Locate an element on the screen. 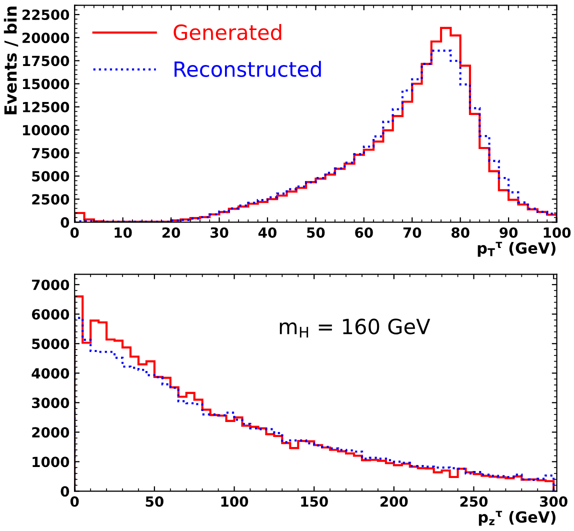 Image resolution: width=574 pixels, height=531 pixels. x-axis-title: p$_{z}$$^{τ}$ (GeV) is located at coordinates (517, 518).